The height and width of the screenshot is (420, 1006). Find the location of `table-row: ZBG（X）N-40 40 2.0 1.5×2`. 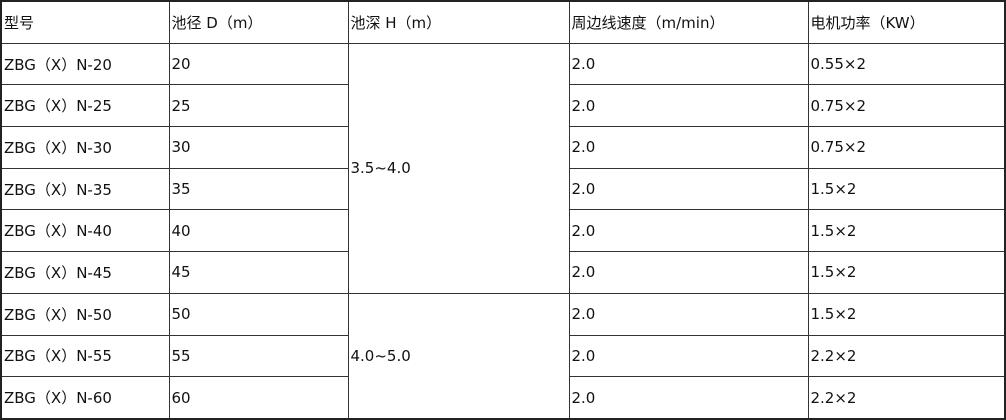

table-row: ZBG（X）N-40 40 2.0 1.5×2 is located at coordinates (503, 231).